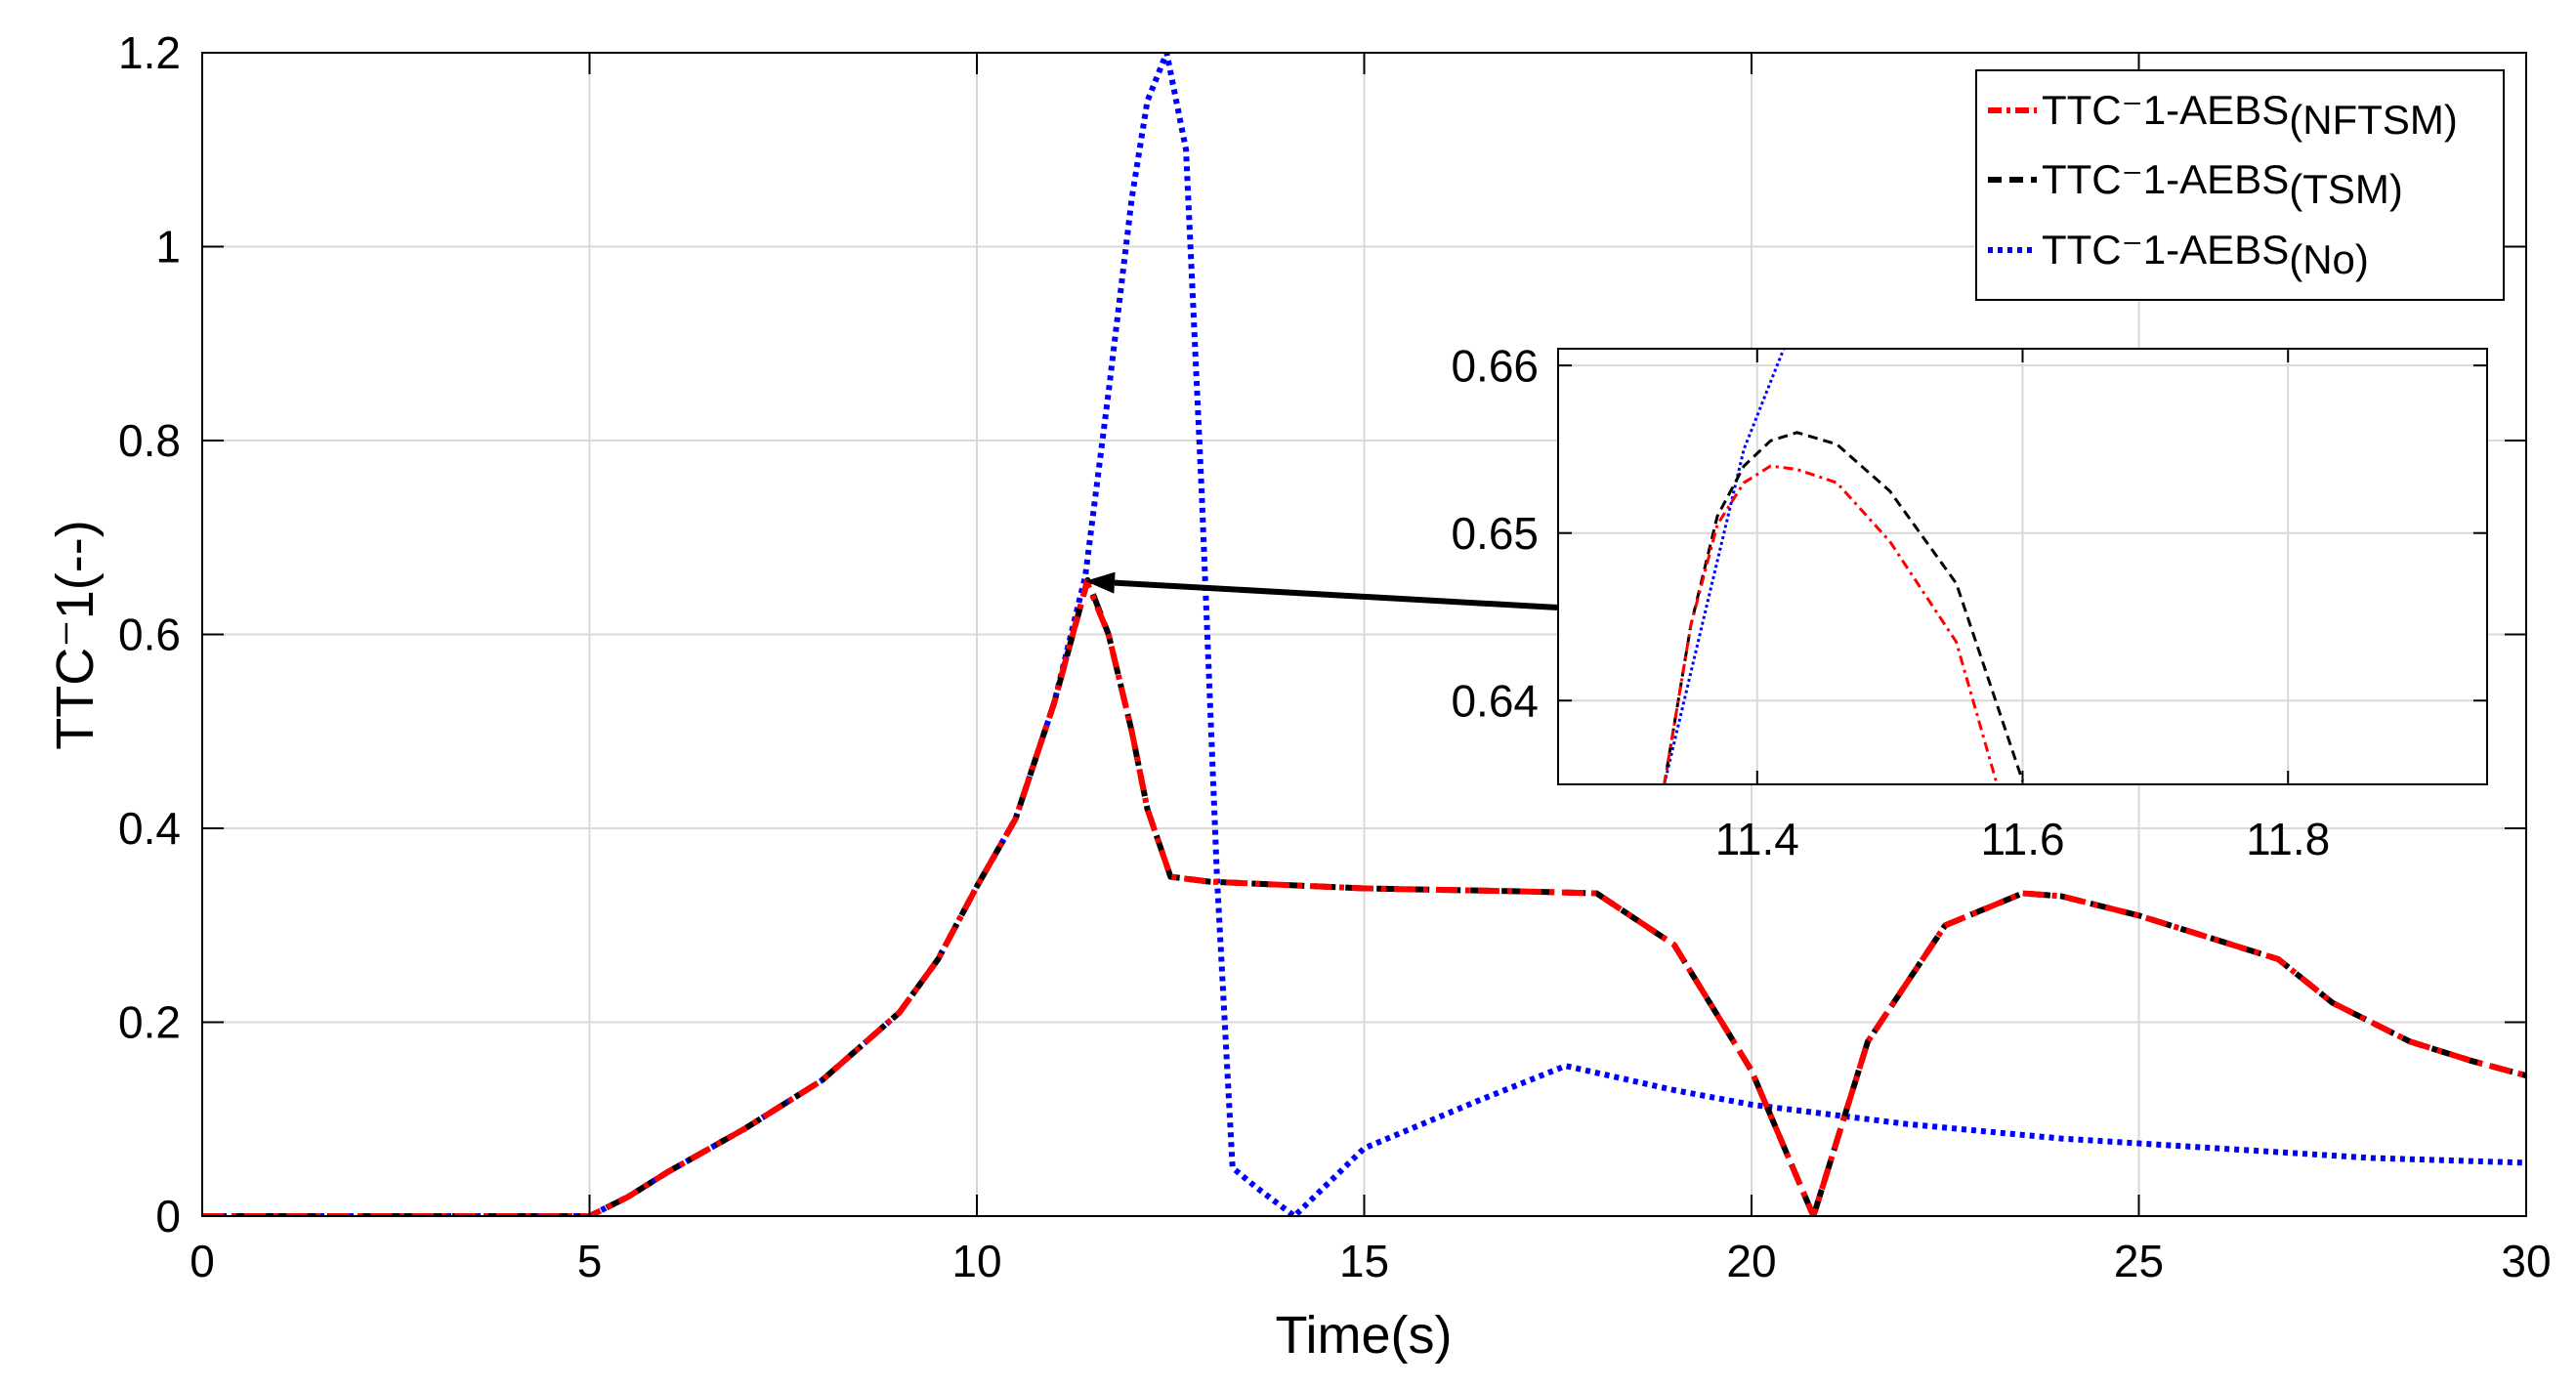 This screenshot has height=1389, width=2576. I want to click on x-tick-label: 11.6, so click(2022, 839).